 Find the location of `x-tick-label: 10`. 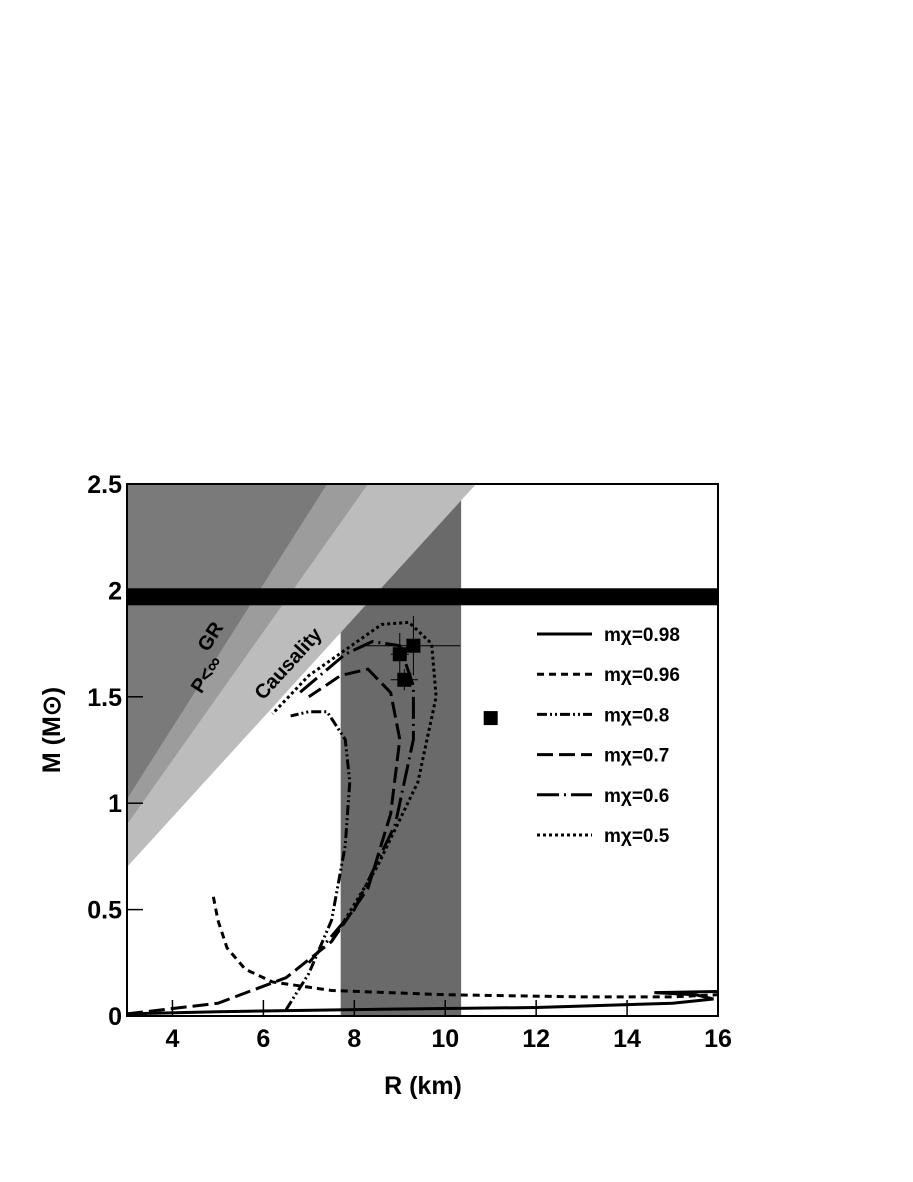

x-tick-label: 10 is located at coordinates (445, 1039).